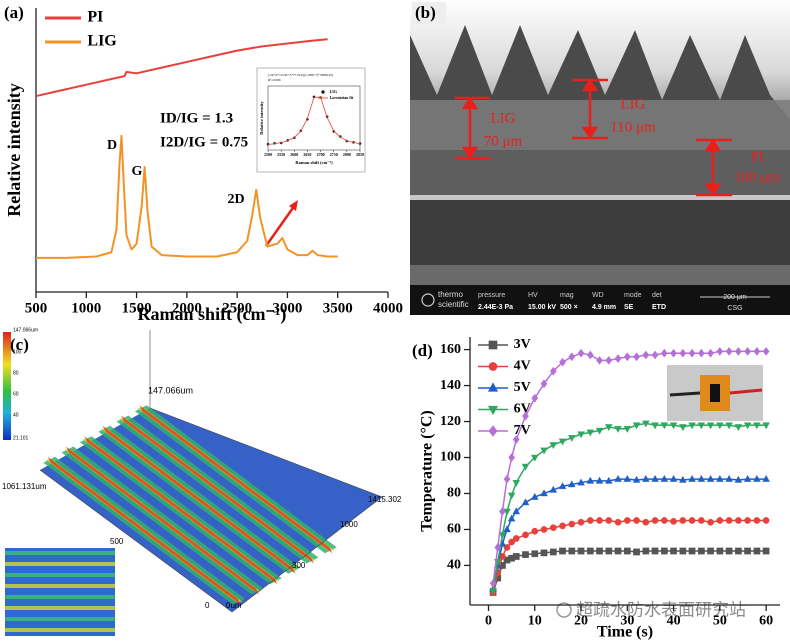  Describe the element at coordinates (314, 118) in the screenshot. I see `plot-frame` at that location.